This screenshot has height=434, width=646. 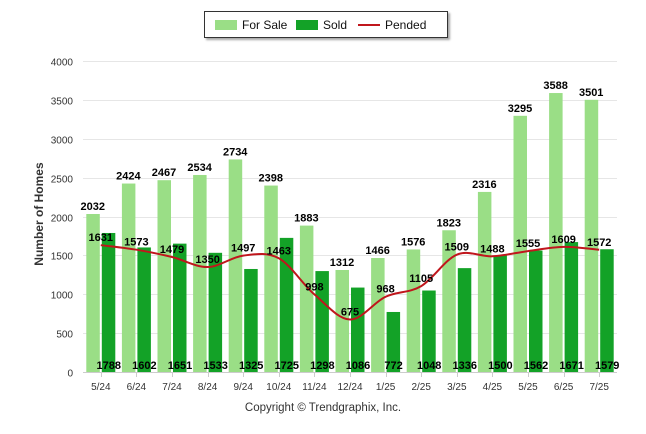 What do you see at coordinates (226, 25) in the screenshot?
I see `legend-swatch-for-sale` at bounding box center [226, 25].